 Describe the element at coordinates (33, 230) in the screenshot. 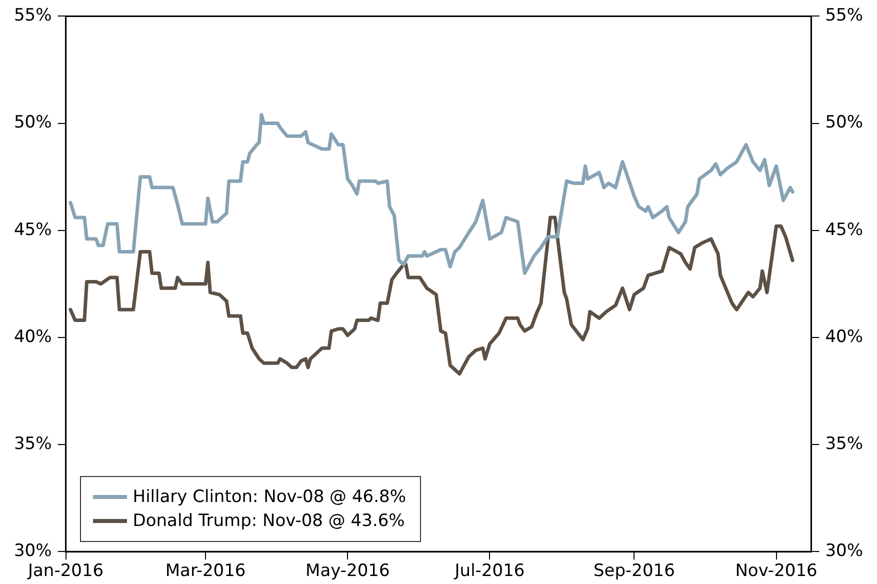

I see `y-tick-label: 45%` at that location.